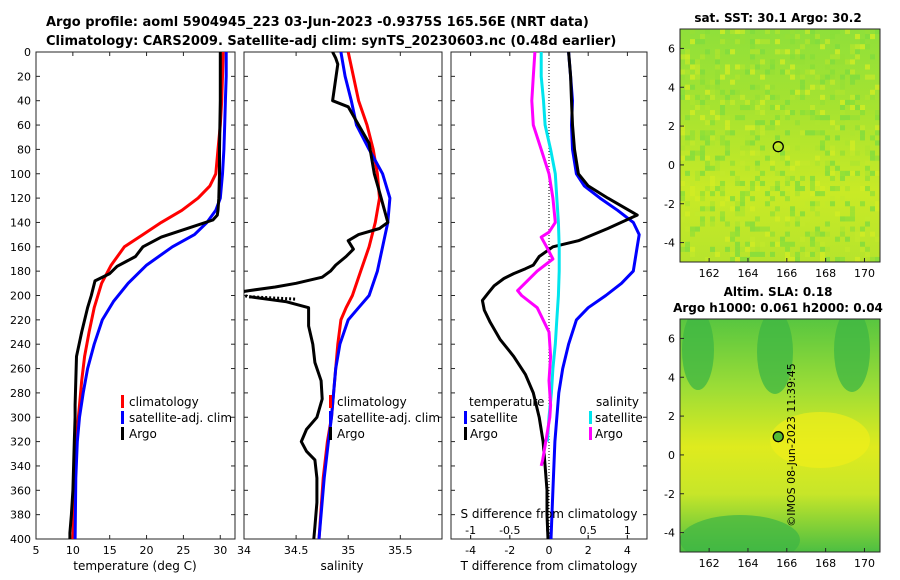 This screenshot has width=900, height=580. Describe the element at coordinates (778, 292) in the screenshot. I see `sla-map-title: Altim. SLA: 0.18` at that location.